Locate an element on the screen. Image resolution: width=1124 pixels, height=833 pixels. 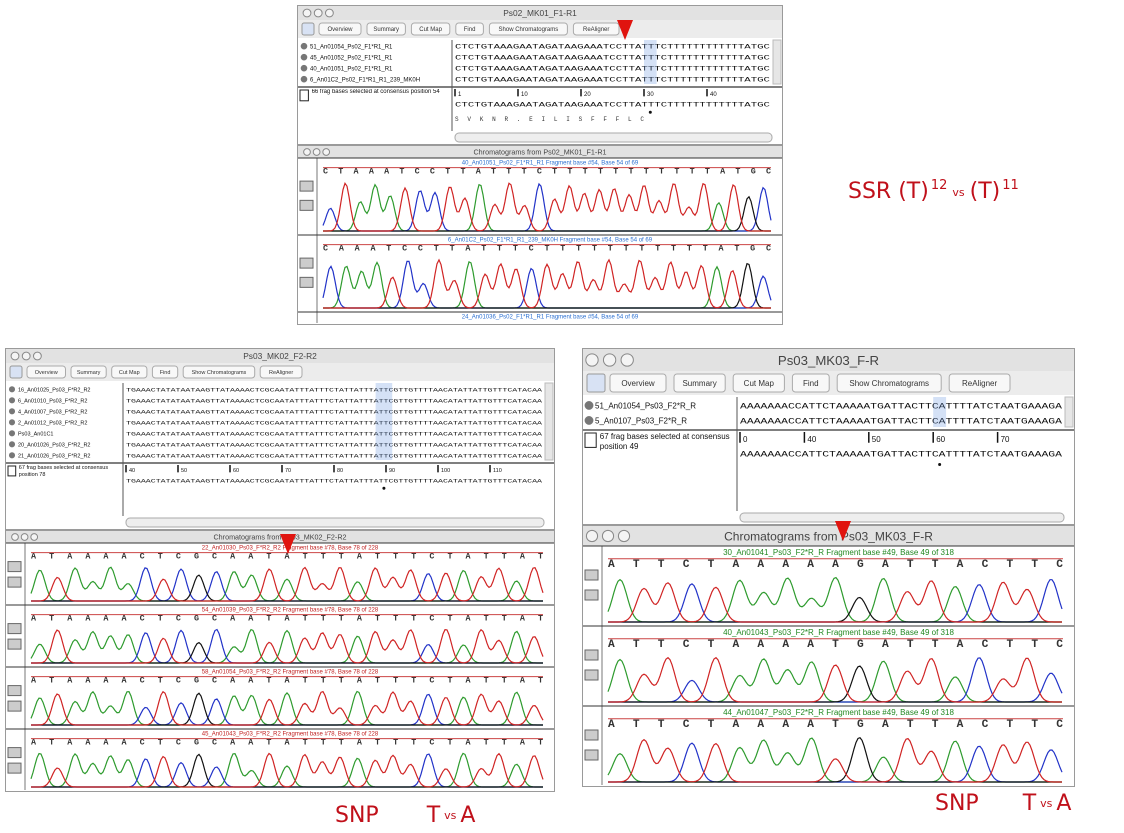
annotation: SSR (T) 12 vs (T) 11 is located at coordinates (933, 191).